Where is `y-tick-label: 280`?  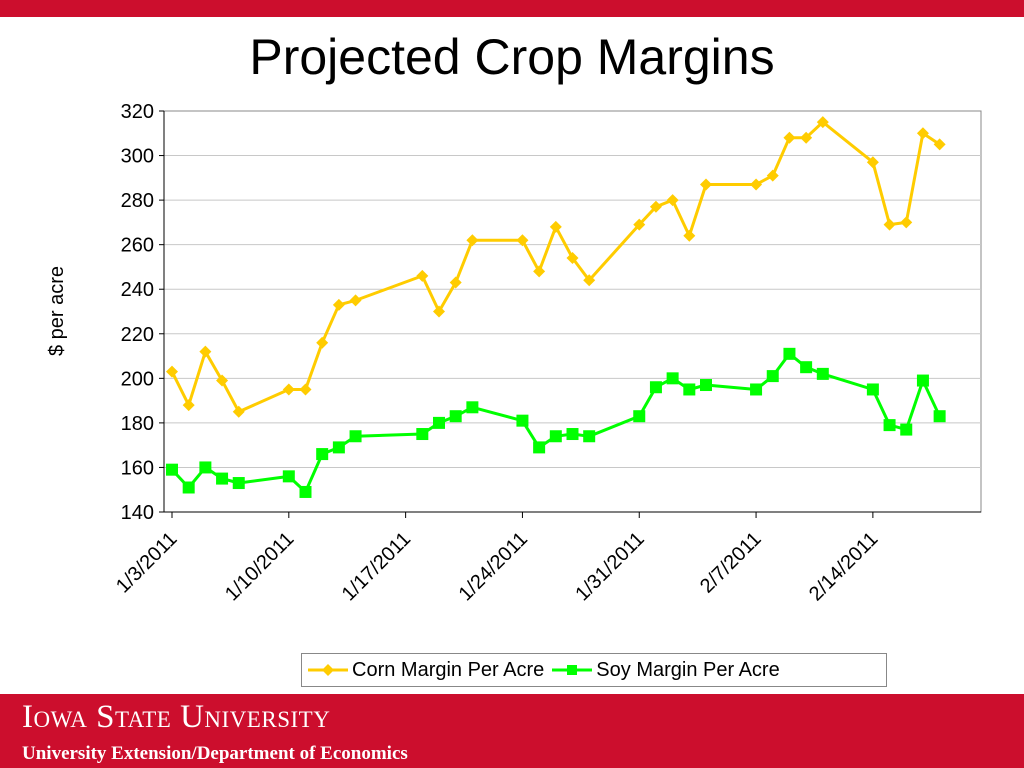
y-tick-label: 280 is located at coordinates (137, 201).